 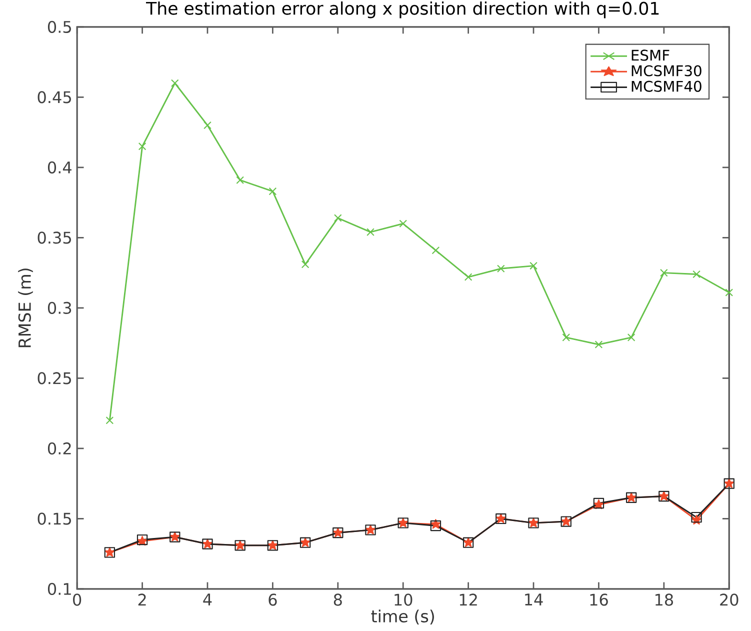 I want to click on y-axis-title: RMSE (m), so click(x=25, y=308).